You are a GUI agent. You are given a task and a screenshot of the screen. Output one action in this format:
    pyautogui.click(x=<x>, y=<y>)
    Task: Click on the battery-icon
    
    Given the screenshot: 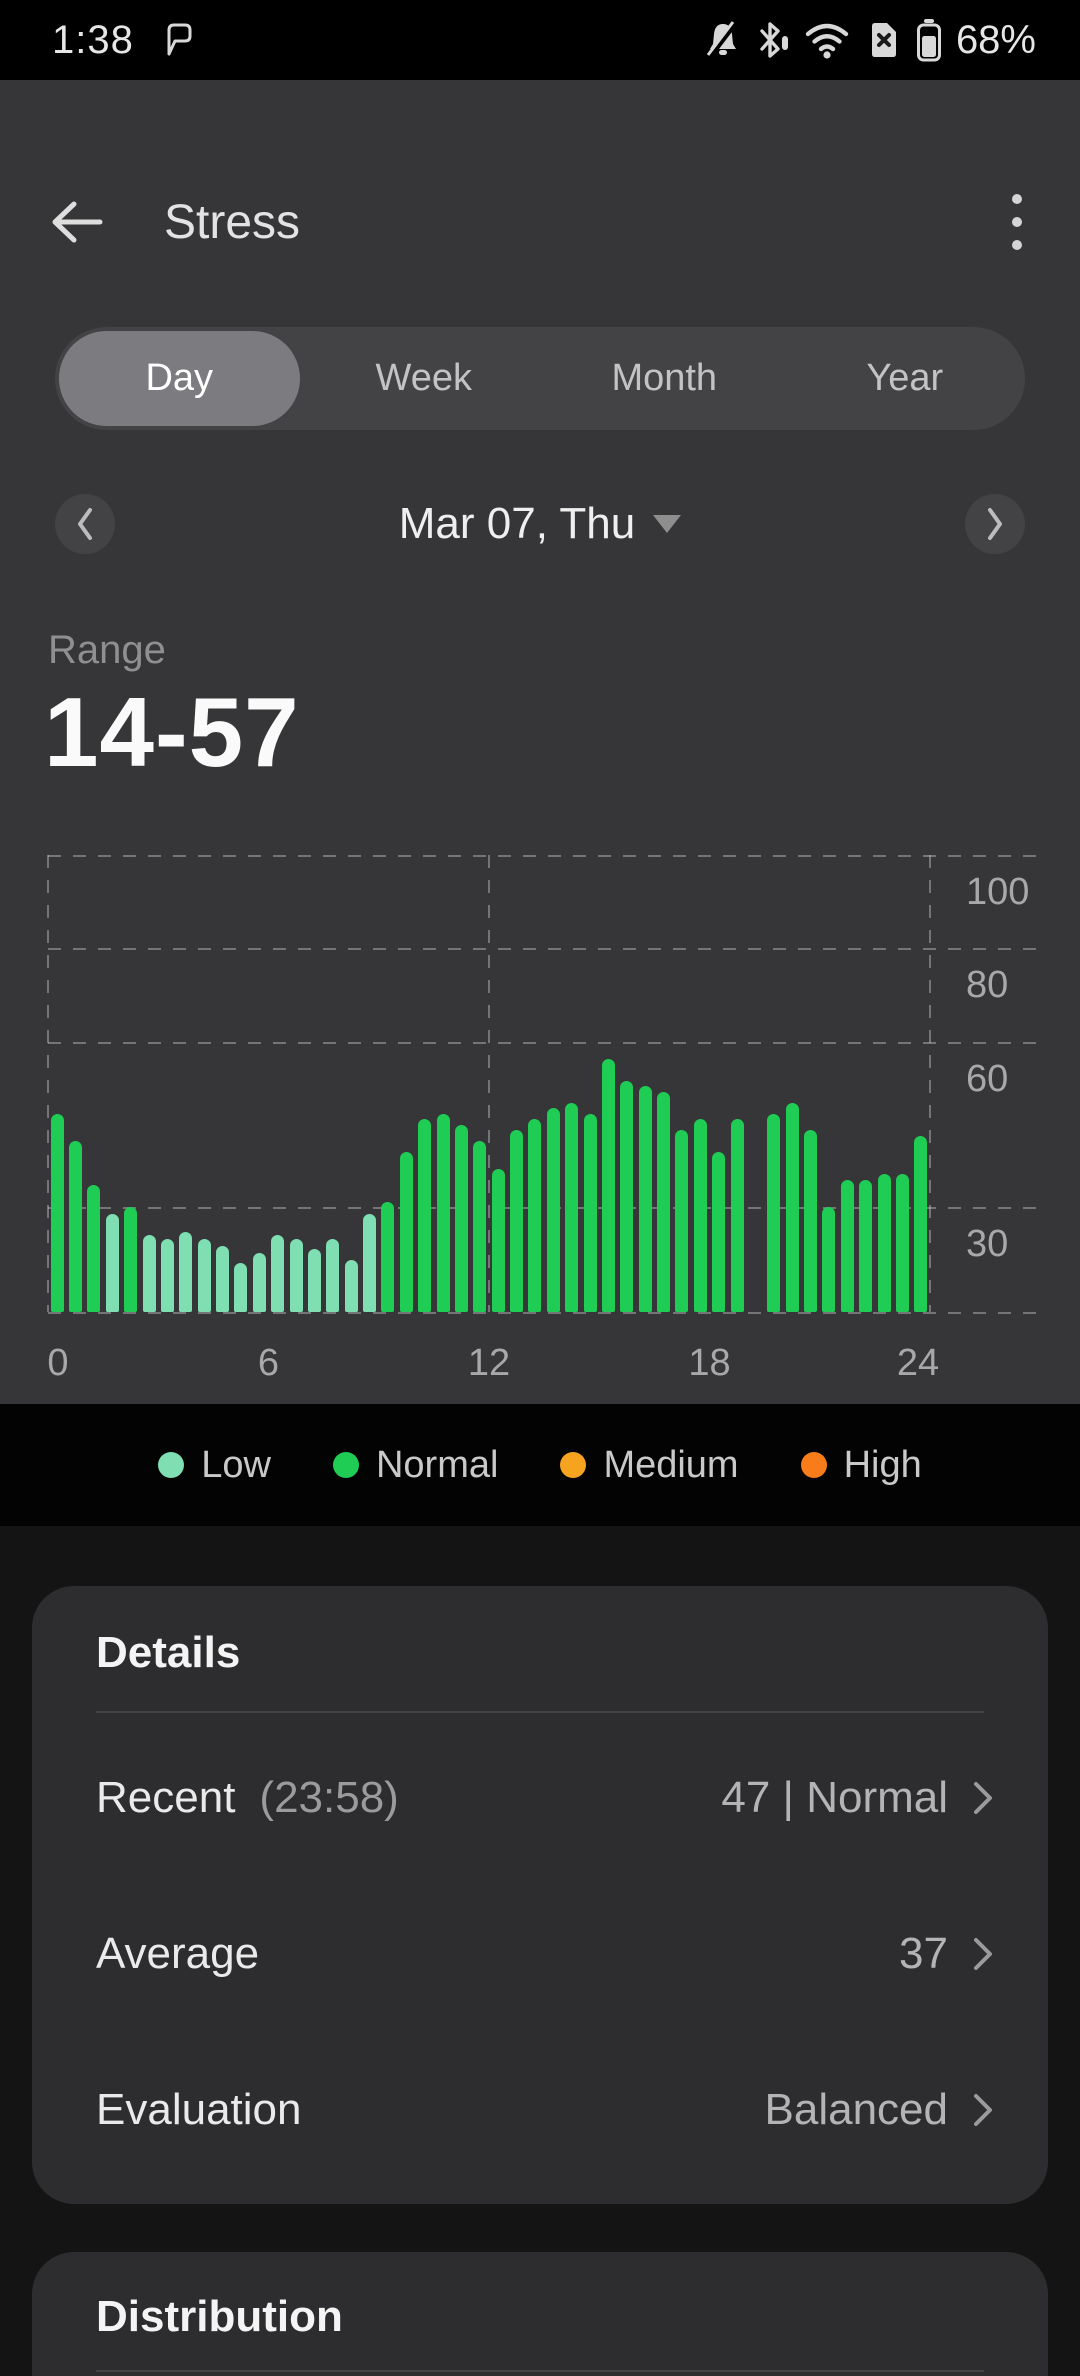 What is the action you would take?
    pyautogui.click(x=929, y=40)
    